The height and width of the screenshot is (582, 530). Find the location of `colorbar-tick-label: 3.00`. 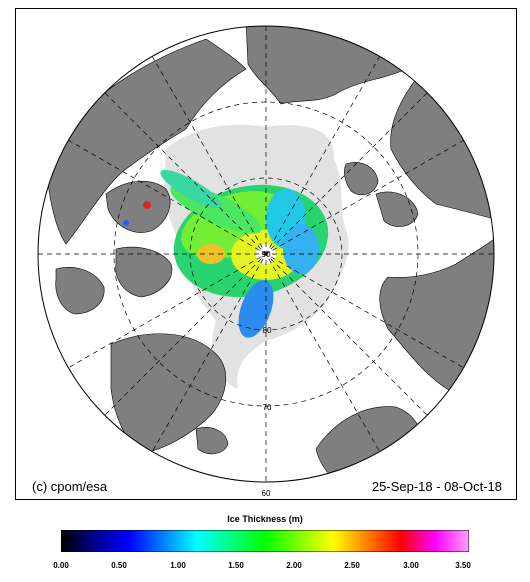

colorbar-tick-label: 3.00 is located at coordinates (411, 565).